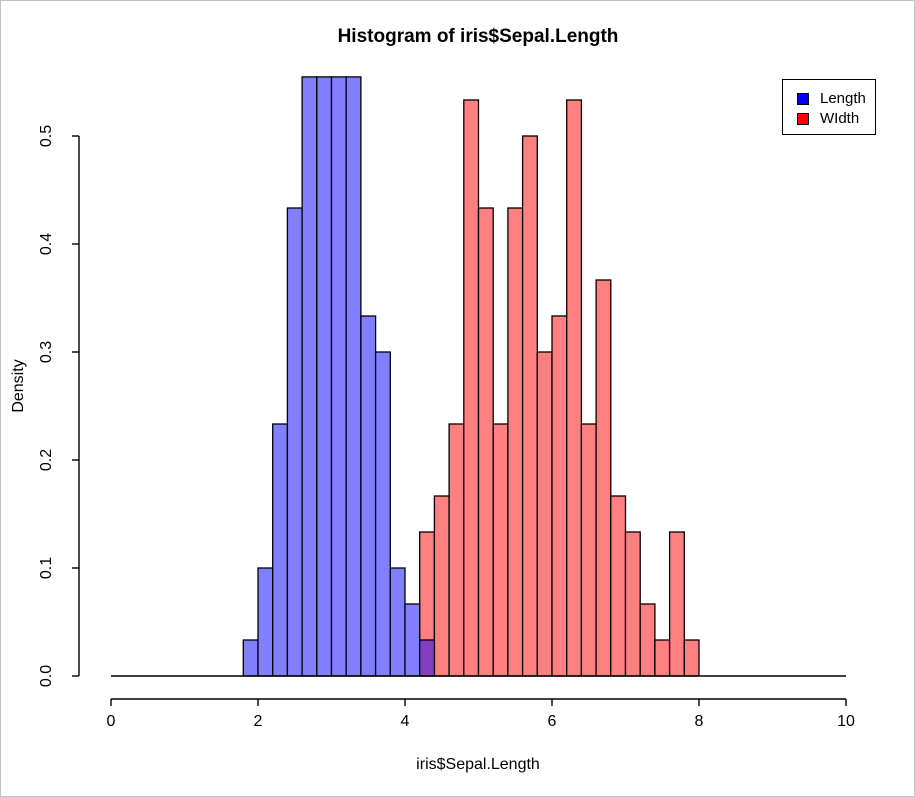 The width and height of the screenshot is (915, 797). I want to click on y-axis-title: Density, so click(18, 386).